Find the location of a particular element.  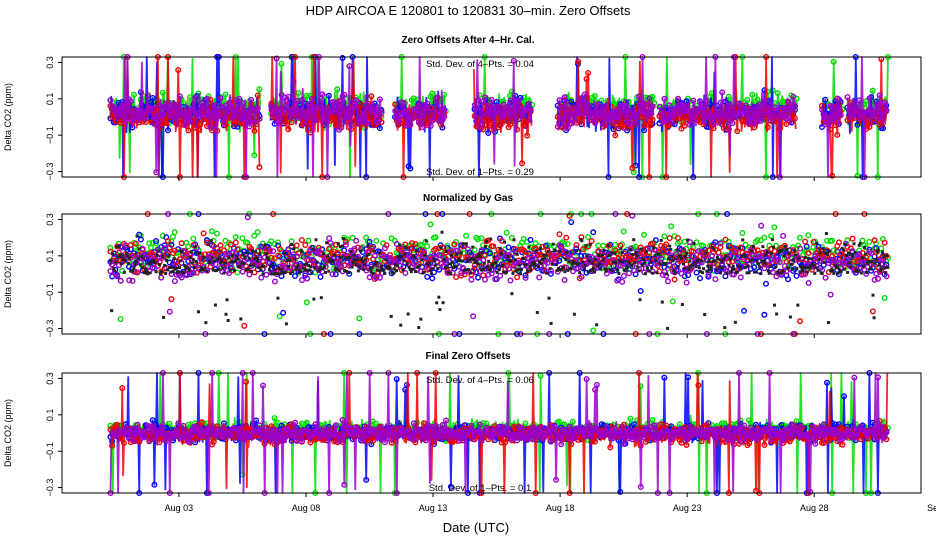

panel-1-title: Zero Offsets After 4–Hr. Cal. is located at coordinates (467, 40).